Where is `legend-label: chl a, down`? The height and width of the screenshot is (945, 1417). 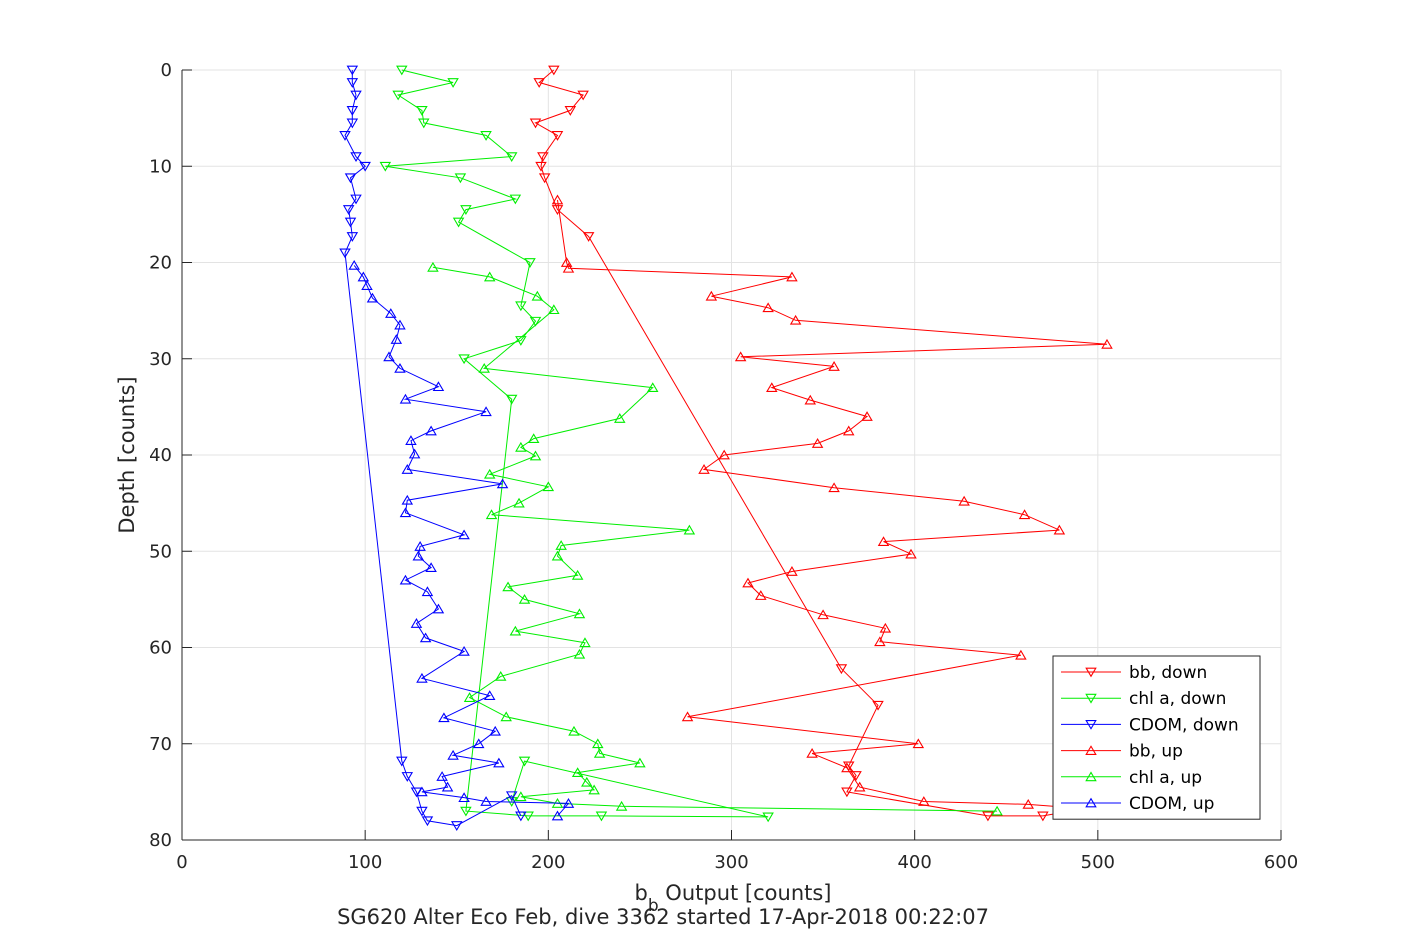
legend-label: chl a, down is located at coordinates (1177, 699).